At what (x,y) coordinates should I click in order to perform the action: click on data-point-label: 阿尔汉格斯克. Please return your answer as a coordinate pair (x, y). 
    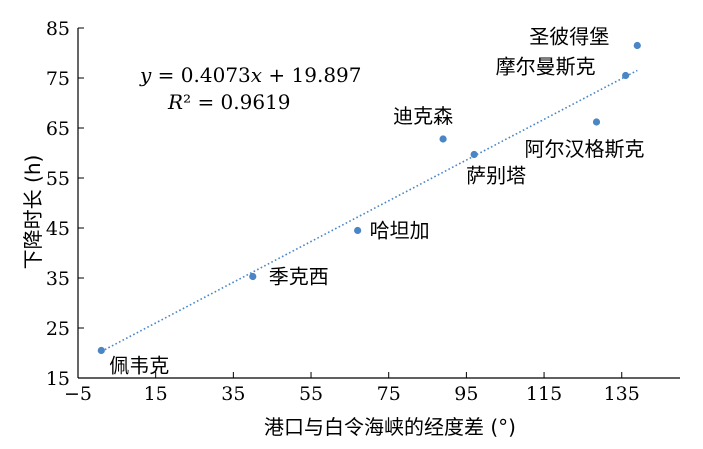
    Looking at the image, I should click on (584, 149).